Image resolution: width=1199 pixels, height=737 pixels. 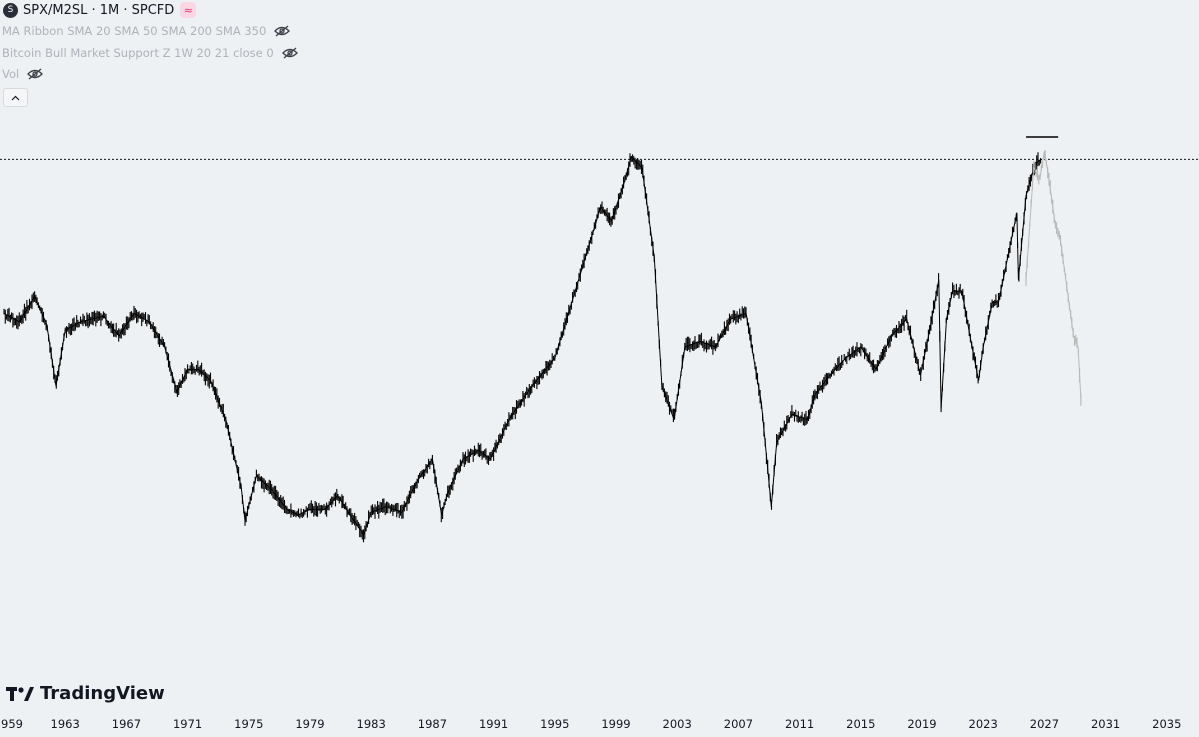 What do you see at coordinates (10, 10) in the screenshot?
I see `symbol-icon: S` at bounding box center [10, 10].